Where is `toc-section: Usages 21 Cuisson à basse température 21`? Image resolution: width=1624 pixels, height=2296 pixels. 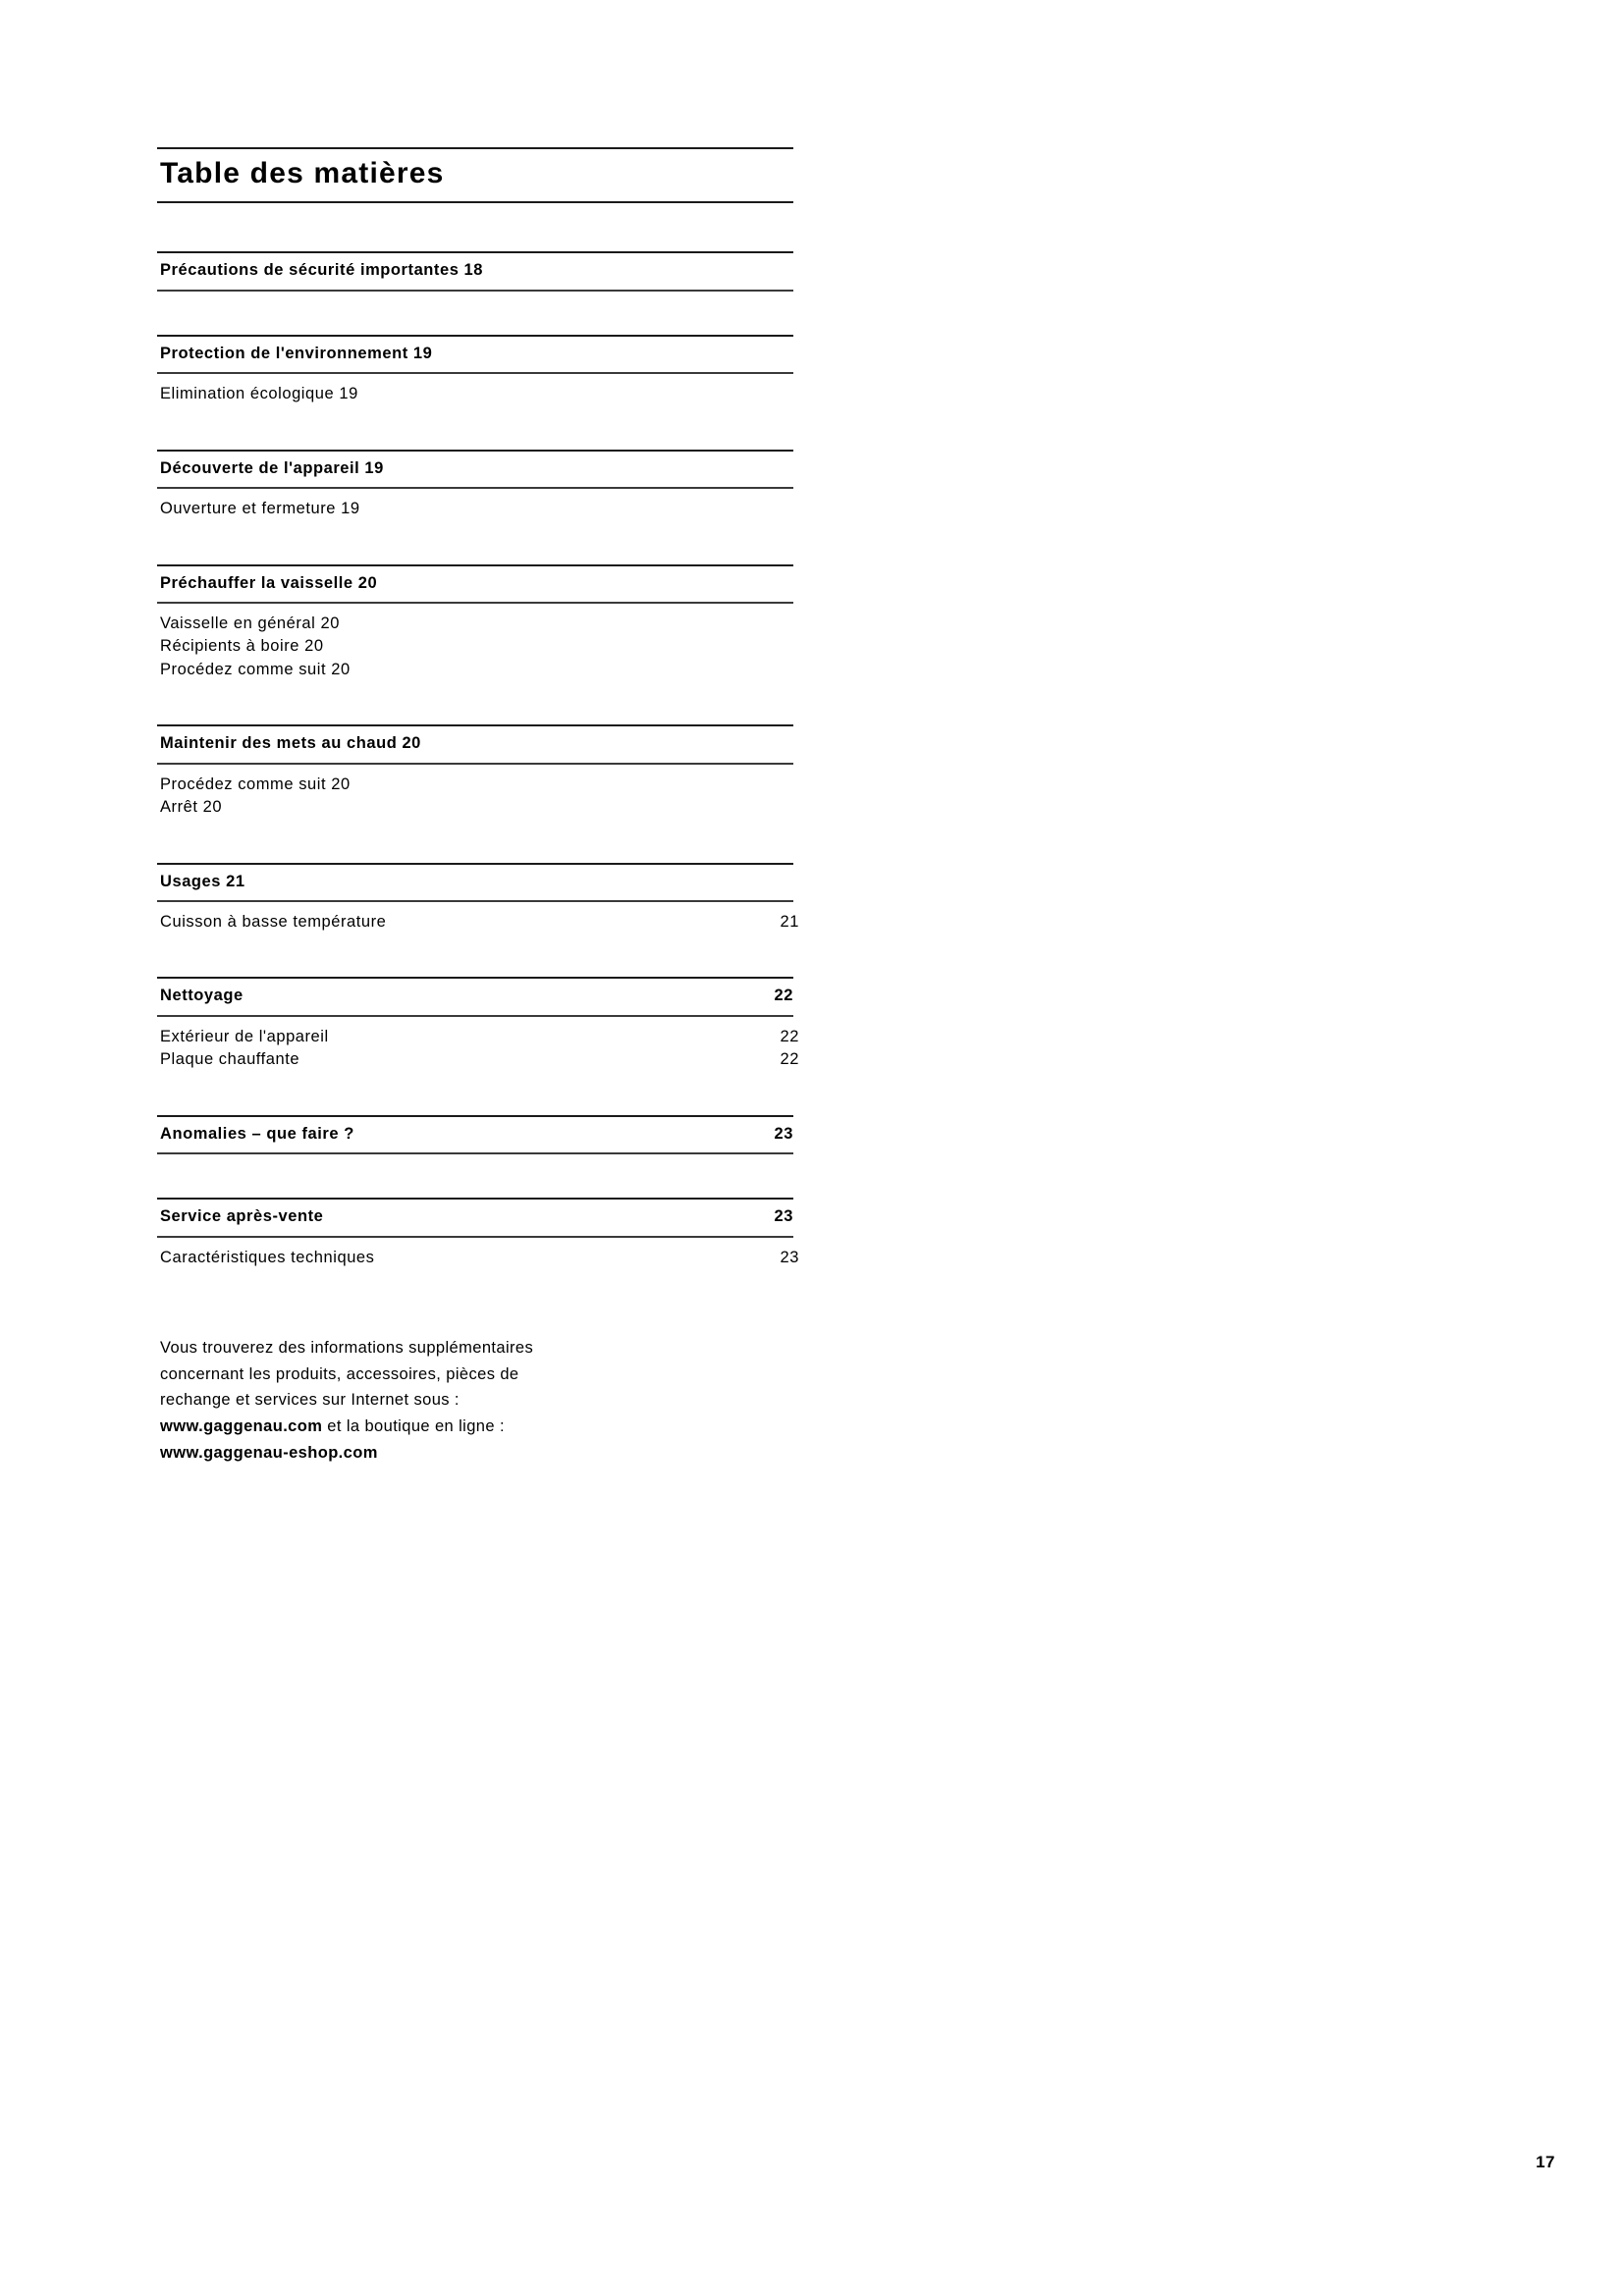 toc-section: Usages 21 Cuisson à basse température 21 is located at coordinates (477, 898).